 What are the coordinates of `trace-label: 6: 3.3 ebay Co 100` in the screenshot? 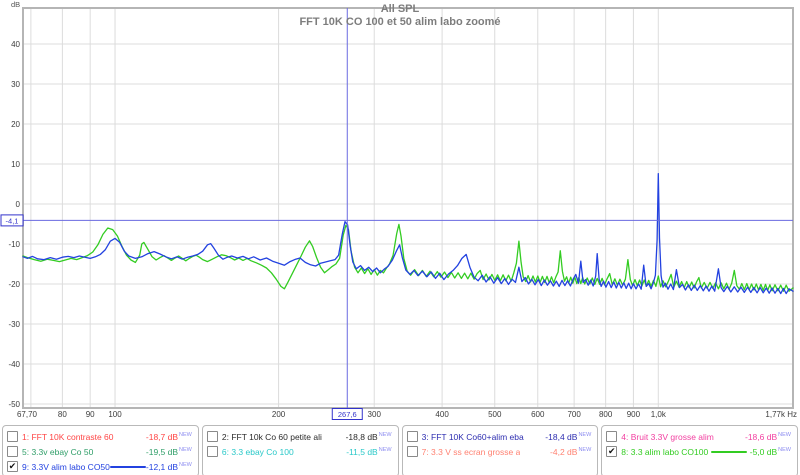 It's located at (257, 451).